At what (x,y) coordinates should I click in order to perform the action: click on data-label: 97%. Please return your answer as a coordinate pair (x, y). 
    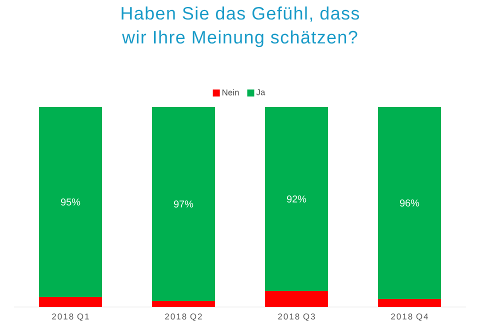
    Looking at the image, I should click on (184, 204).